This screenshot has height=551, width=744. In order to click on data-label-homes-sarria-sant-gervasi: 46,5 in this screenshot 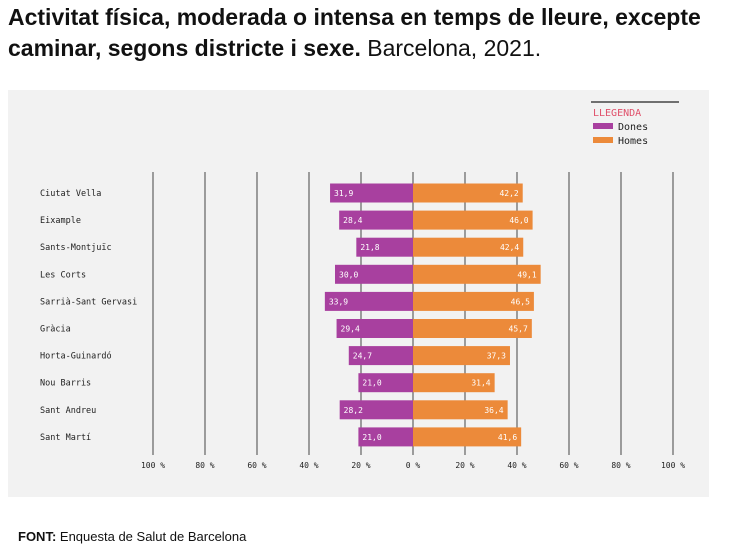, I will do `click(520, 301)`.